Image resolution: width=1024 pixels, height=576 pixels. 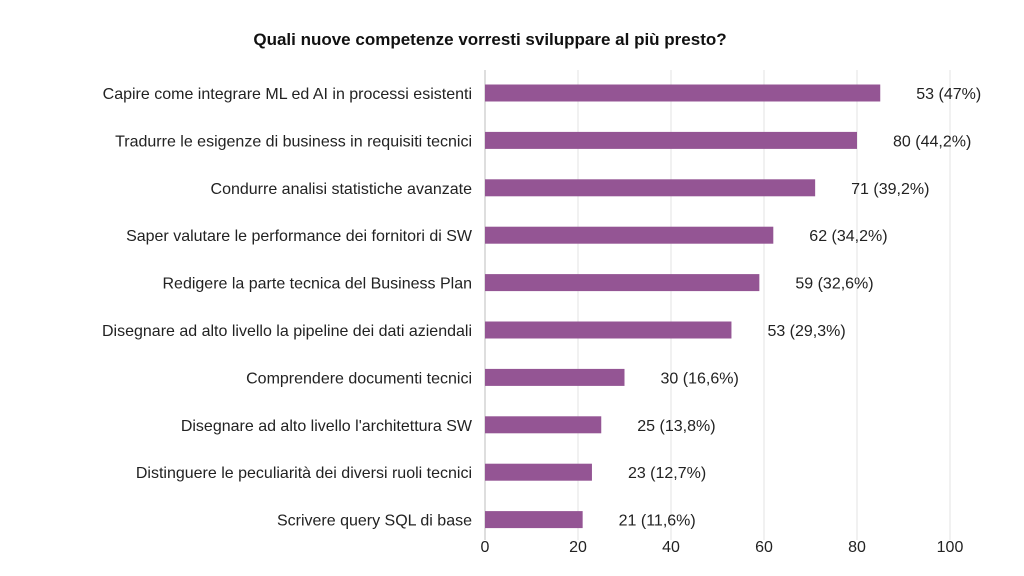 What do you see at coordinates (857, 547) in the screenshot?
I see `x-tick-label: 80` at bounding box center [857, 547].